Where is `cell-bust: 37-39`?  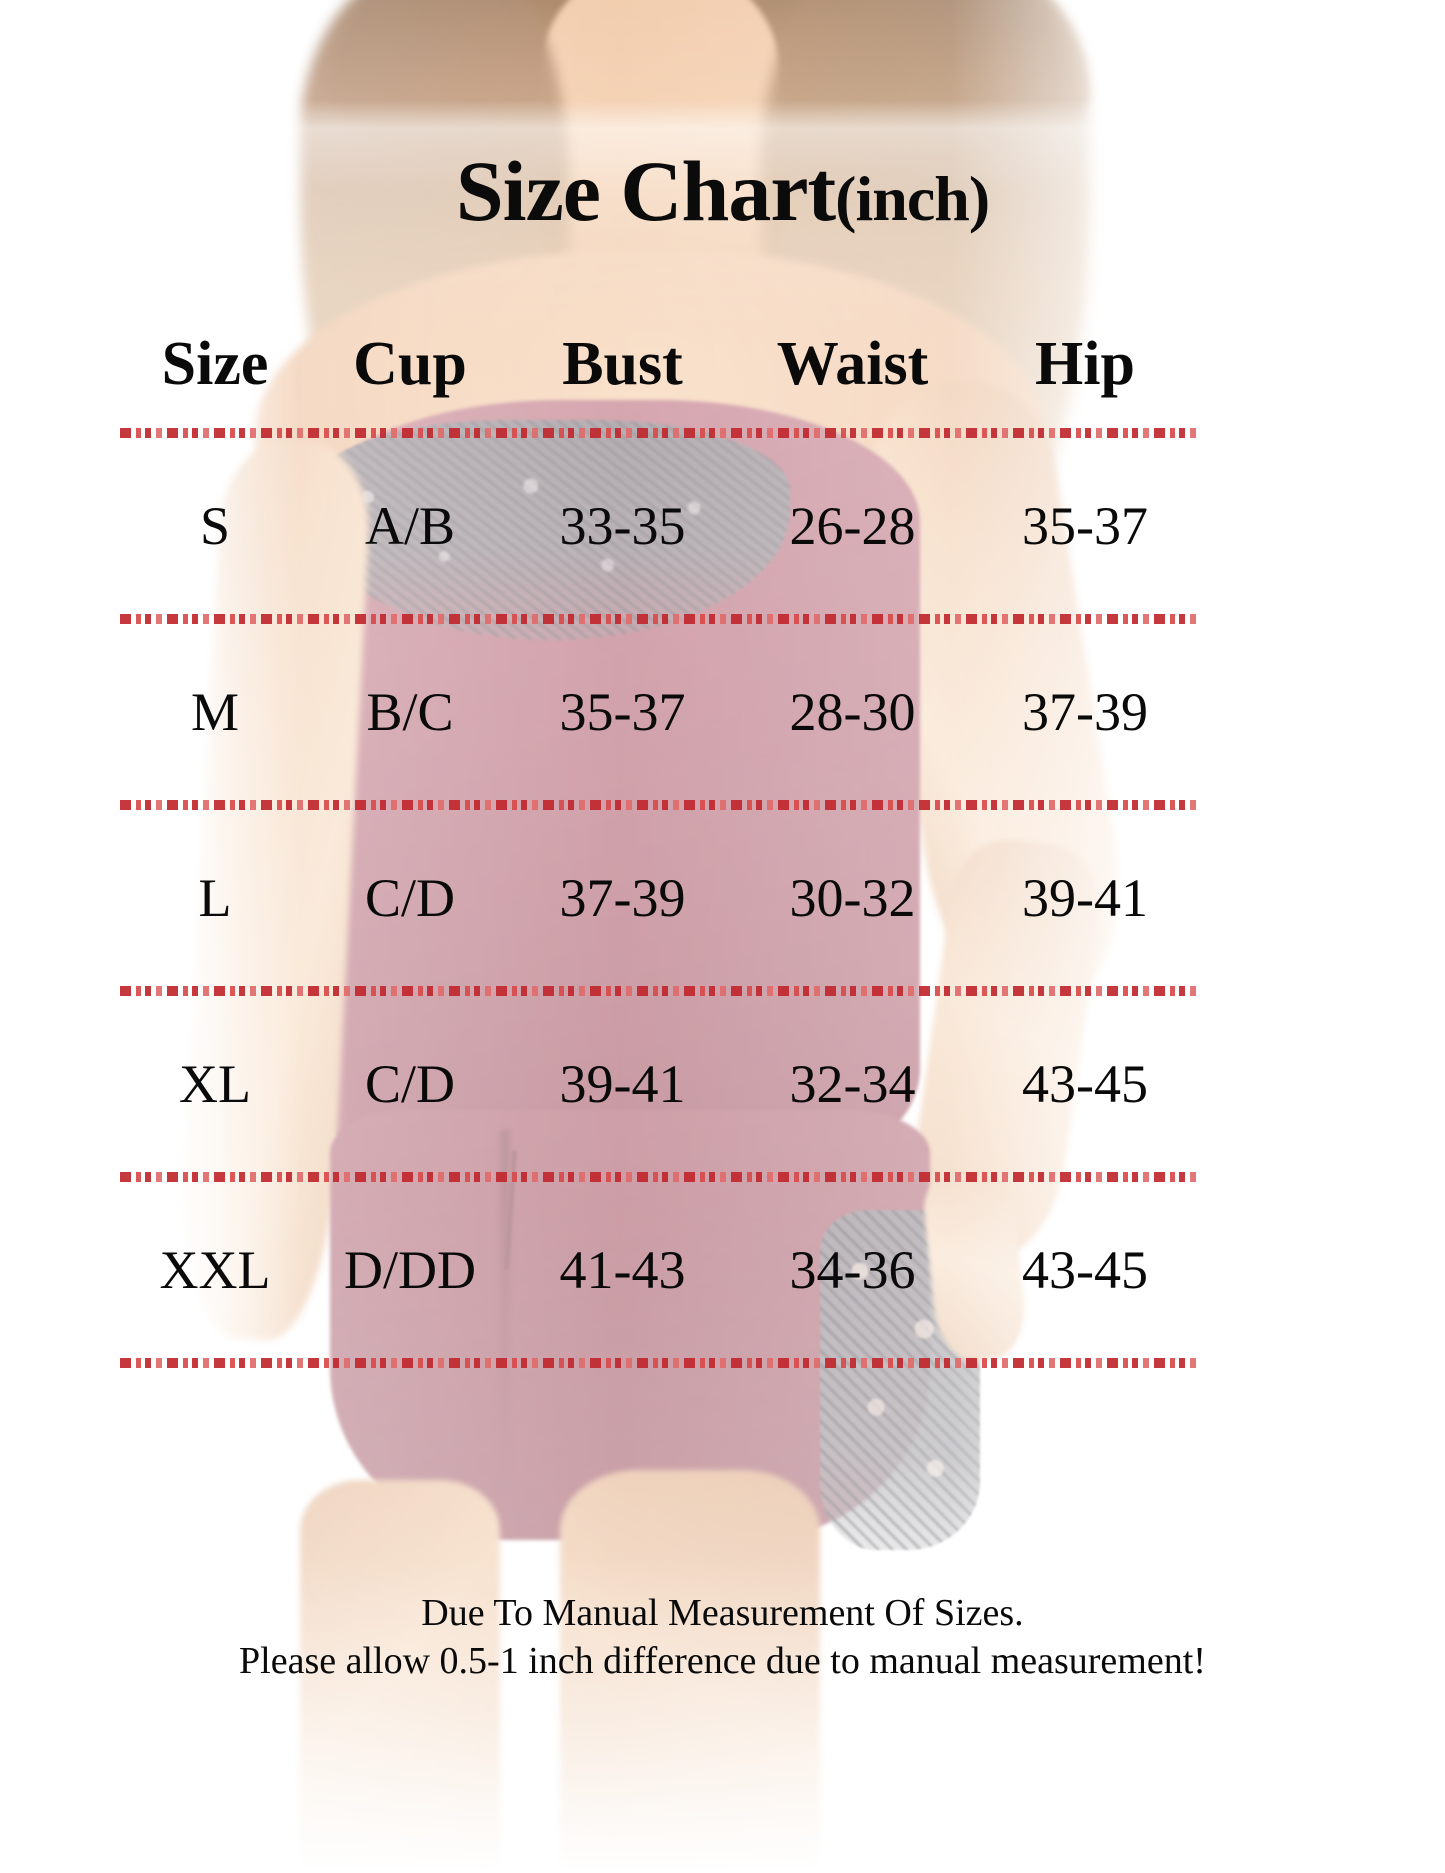 cell-bust: 37-39 is located at coordinates (622, 898).